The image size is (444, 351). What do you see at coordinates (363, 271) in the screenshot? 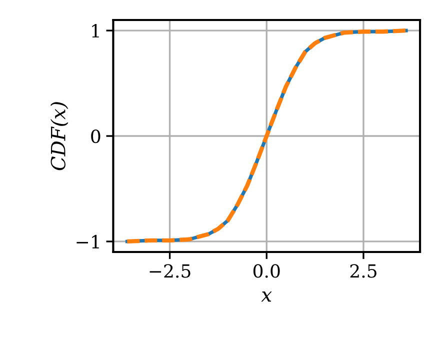
I see `x-tick-label: 2.5` at bounding box center [363, 271].